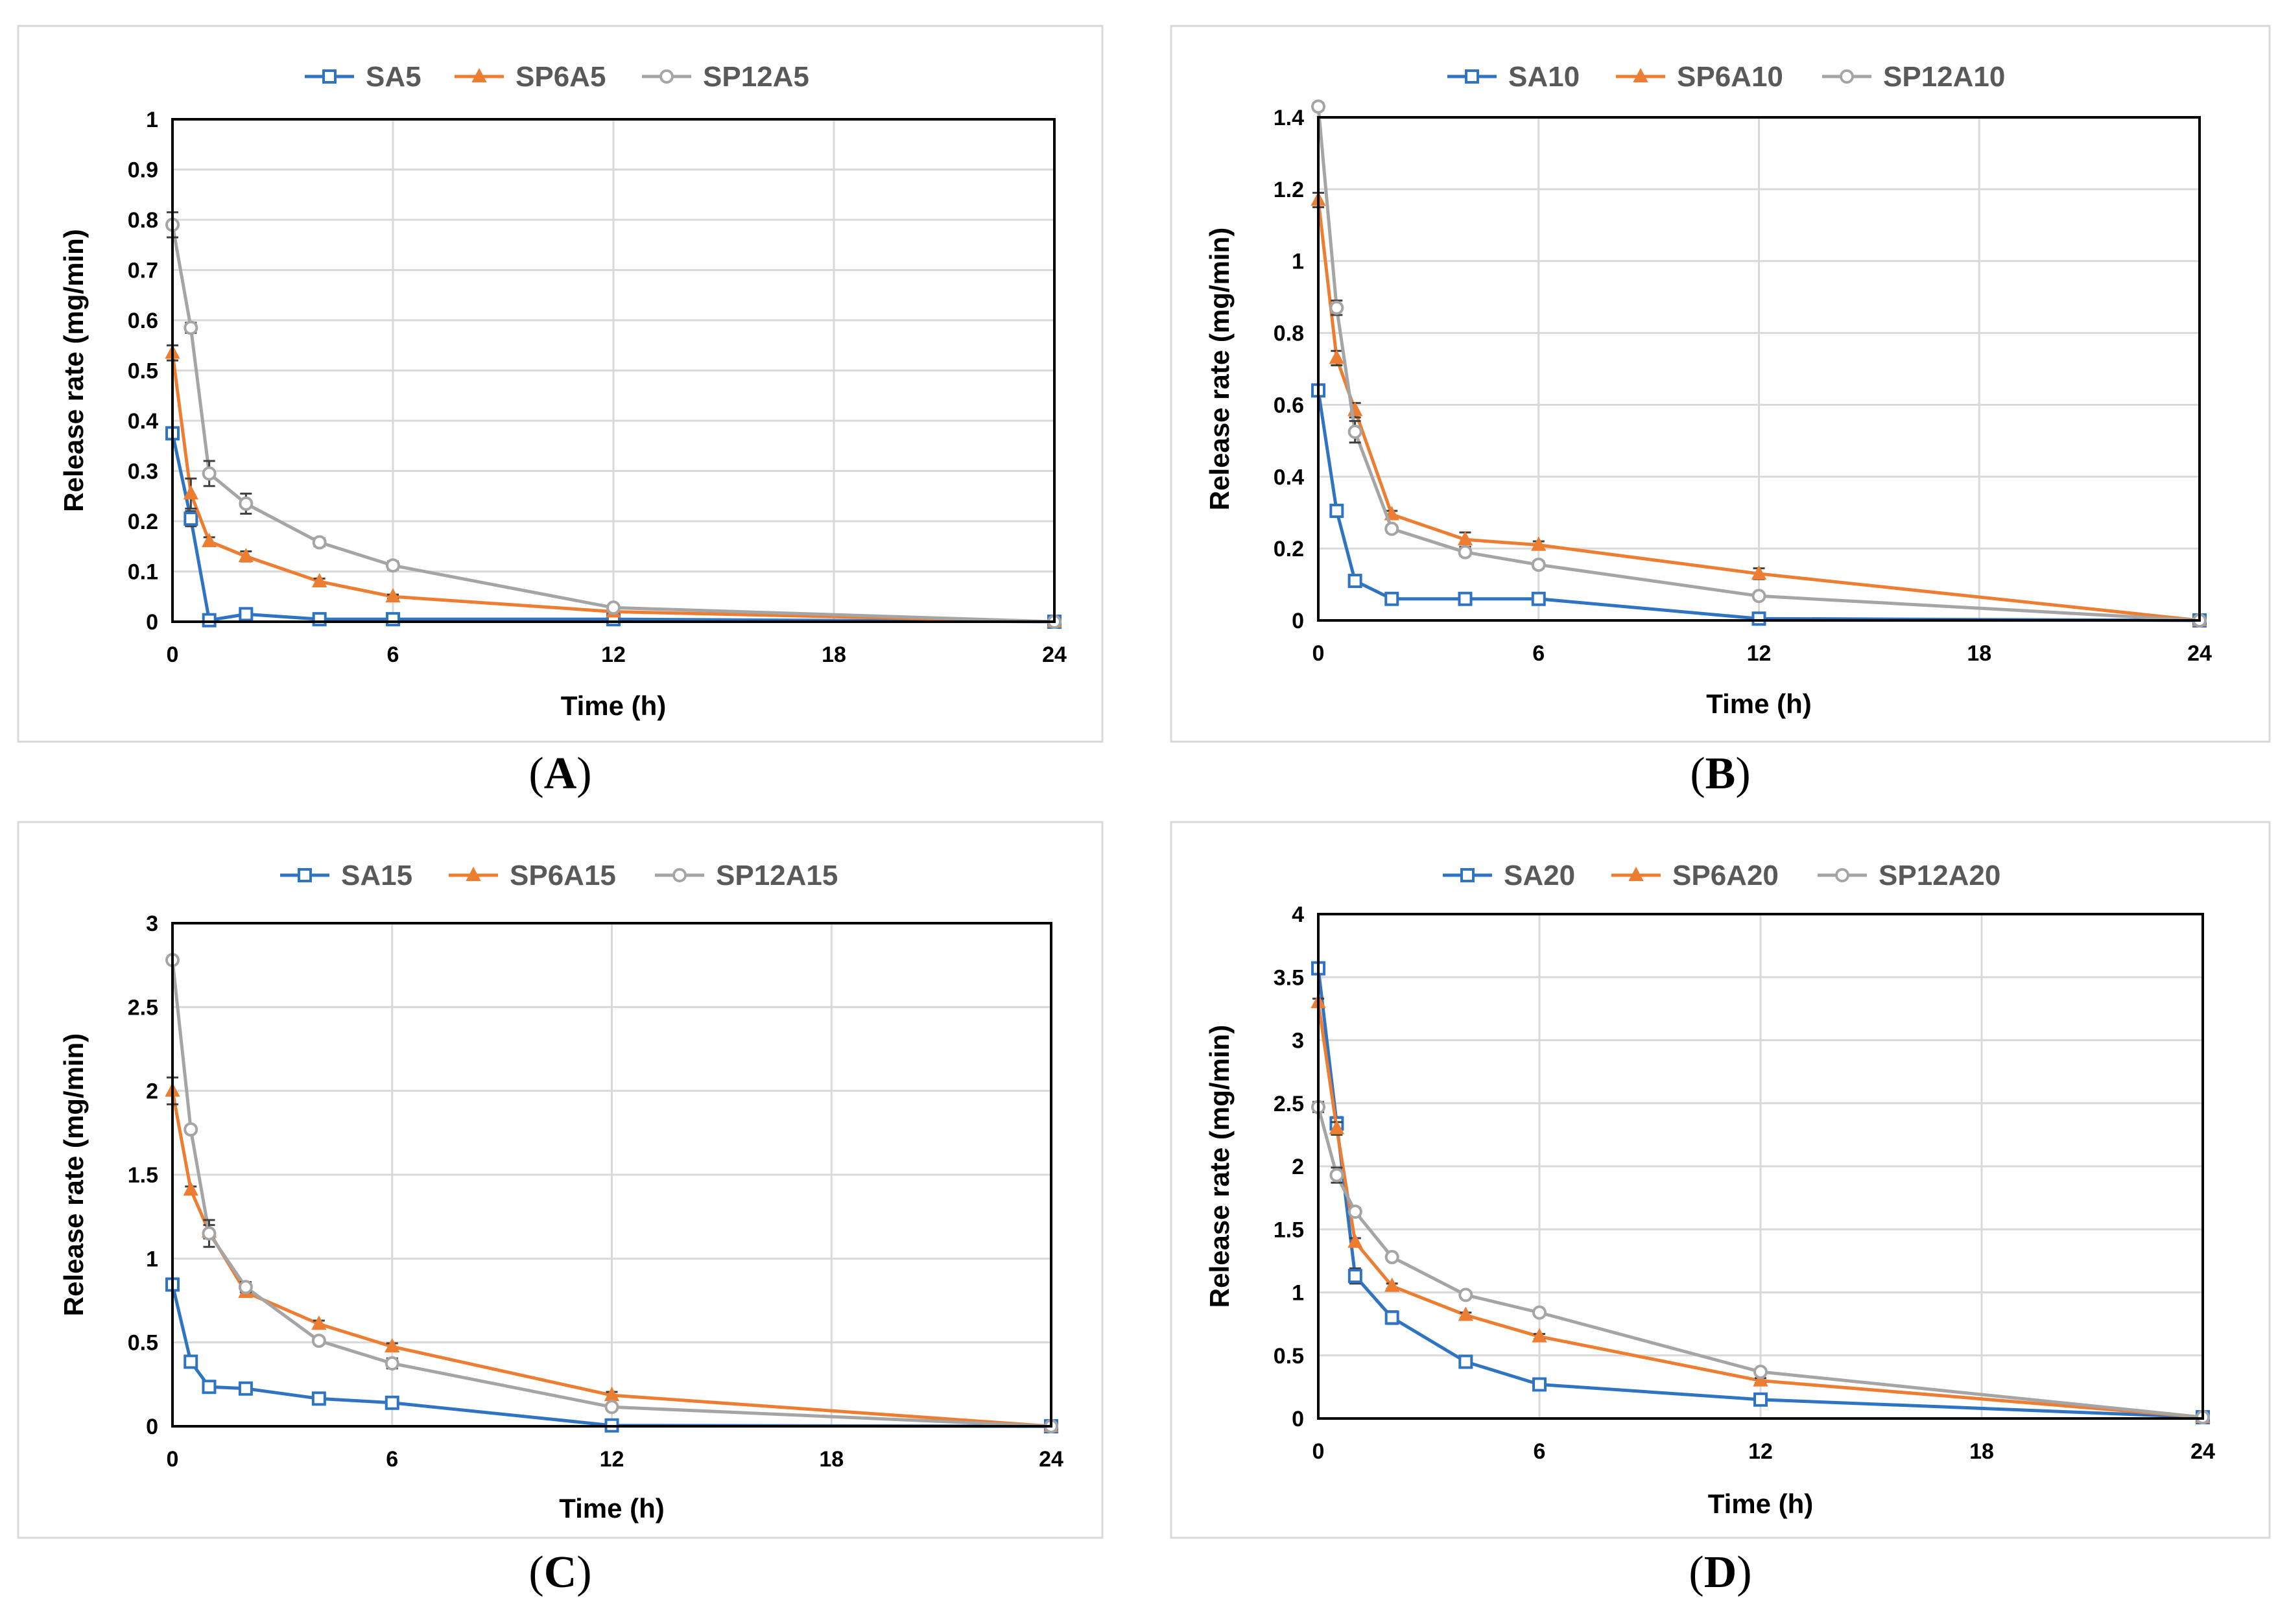  I want to click on panel-d-xtick-label: 12, so click(1761, 1451).